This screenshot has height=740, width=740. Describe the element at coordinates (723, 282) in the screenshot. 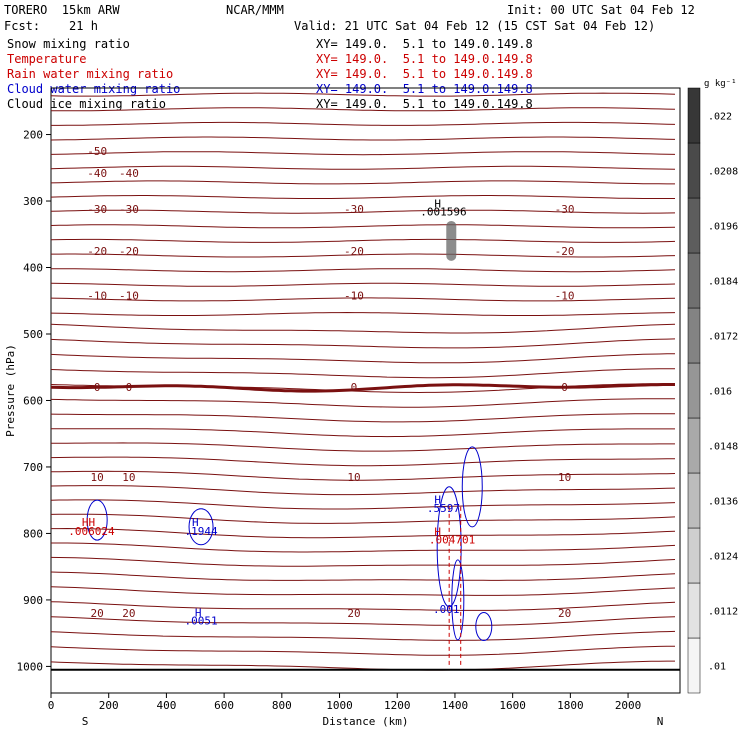

I see `colorbar-tick-label: .0184` at that location.